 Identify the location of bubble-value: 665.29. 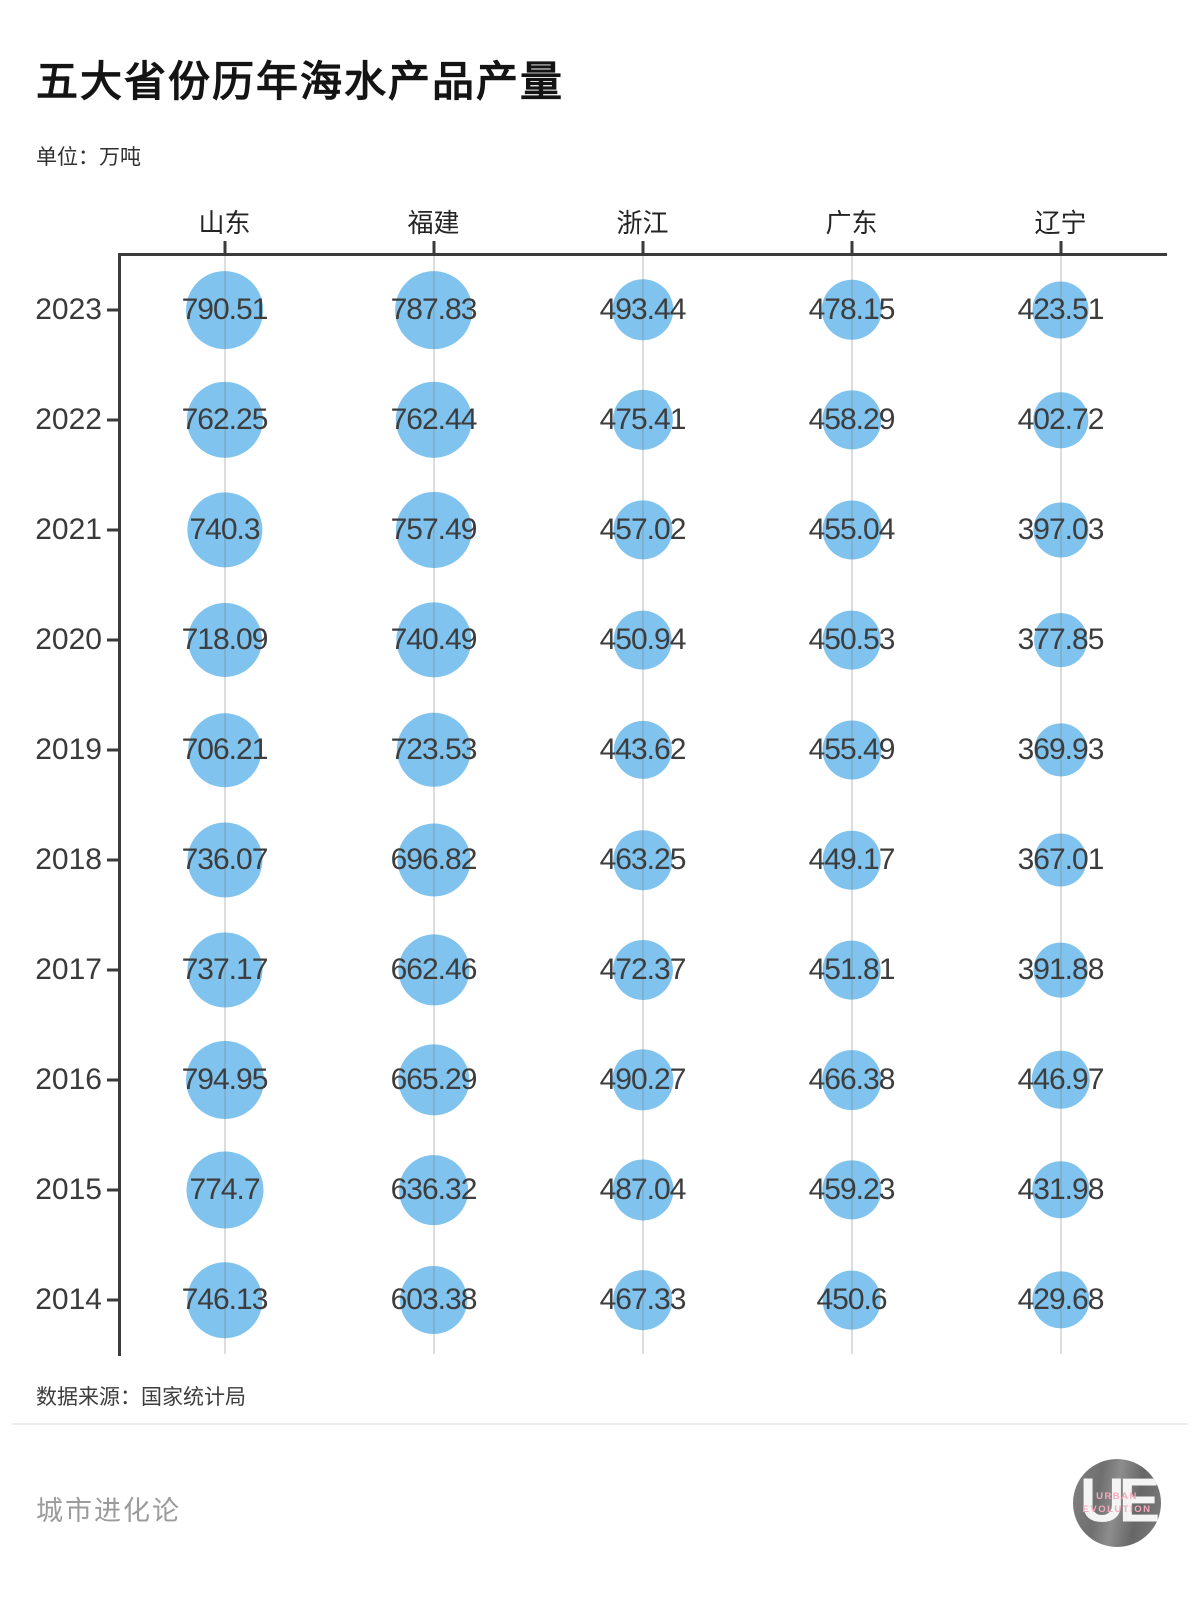
(434, 1079).